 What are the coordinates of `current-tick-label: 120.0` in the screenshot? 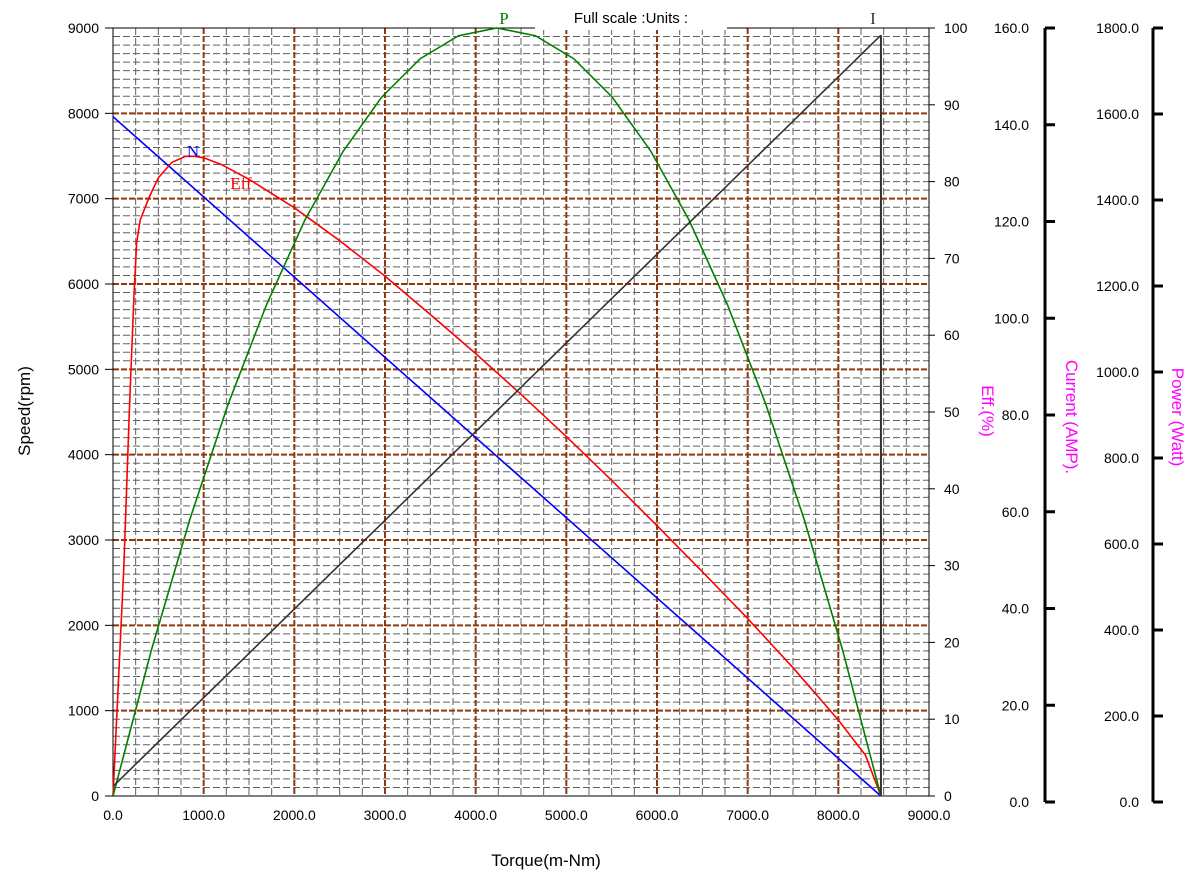 It's located at (1011, 222).